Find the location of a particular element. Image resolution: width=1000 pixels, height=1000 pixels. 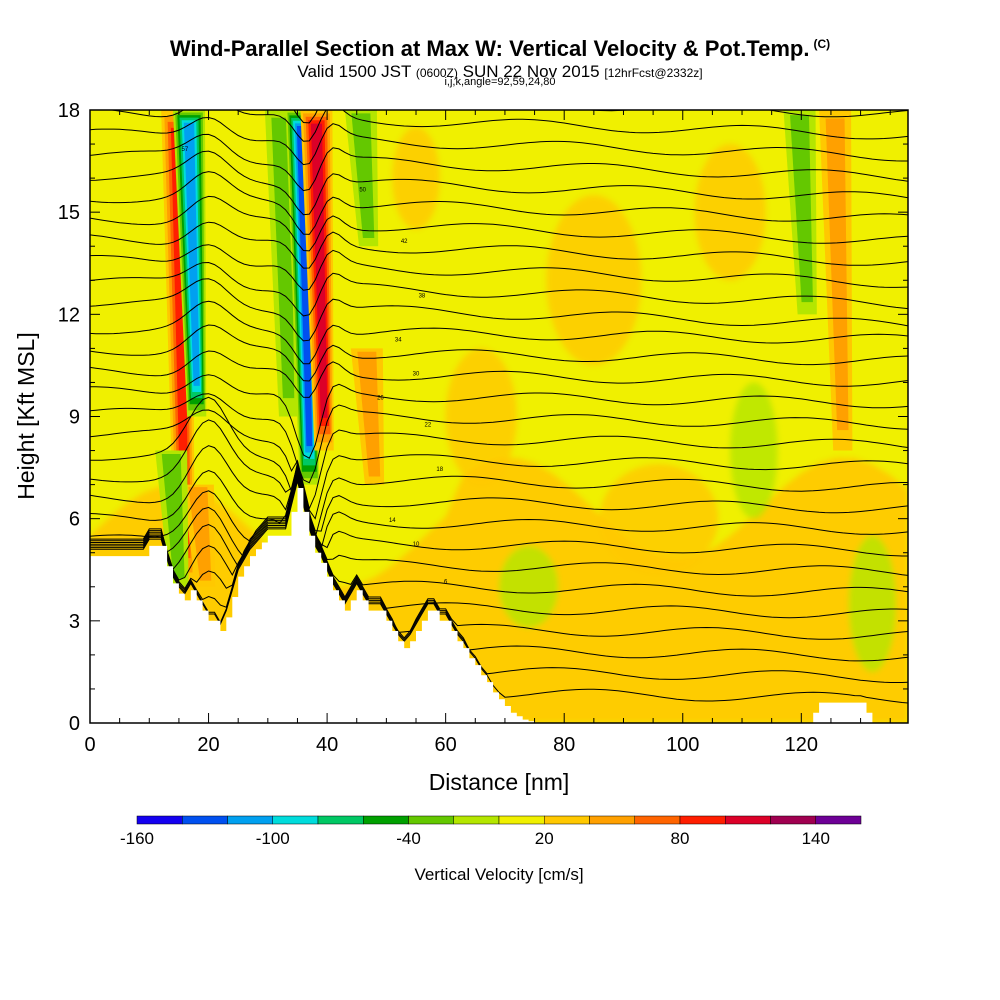

y-tick-label: 6 is located at coordinates (74, 520).